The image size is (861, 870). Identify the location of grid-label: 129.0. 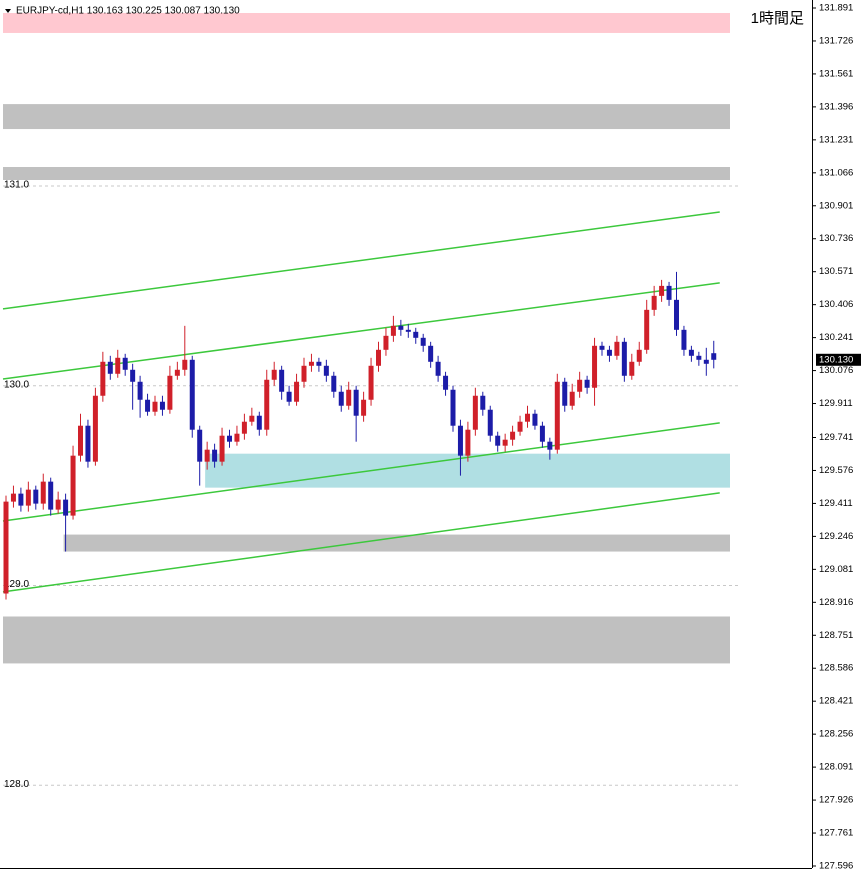
(16, 584).